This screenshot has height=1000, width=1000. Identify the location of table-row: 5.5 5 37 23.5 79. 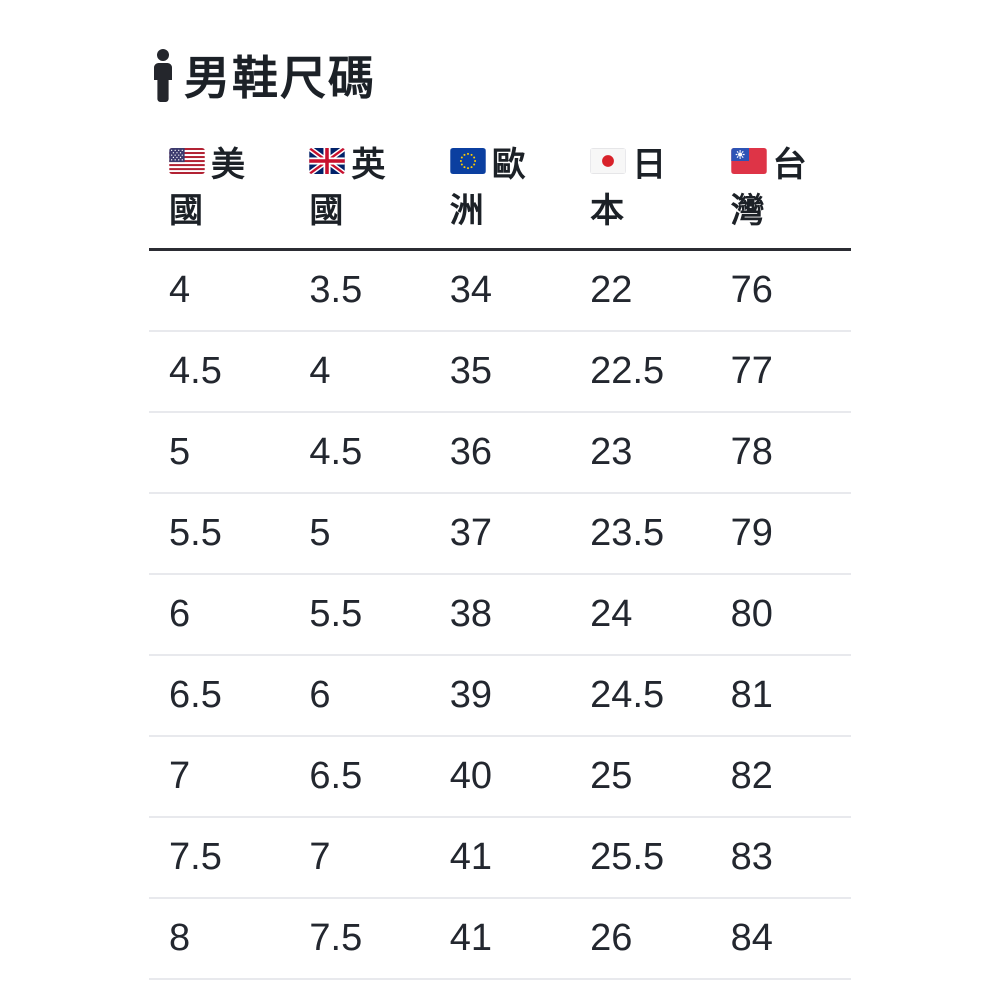
(500, 533).